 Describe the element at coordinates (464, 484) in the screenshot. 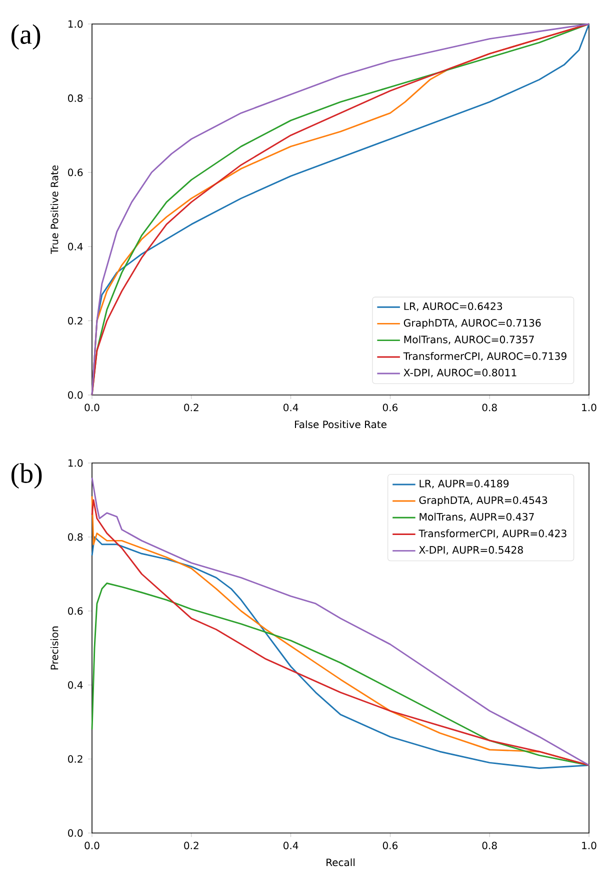

I see `legend-label: LR, AUPR=0.4189` at that location.